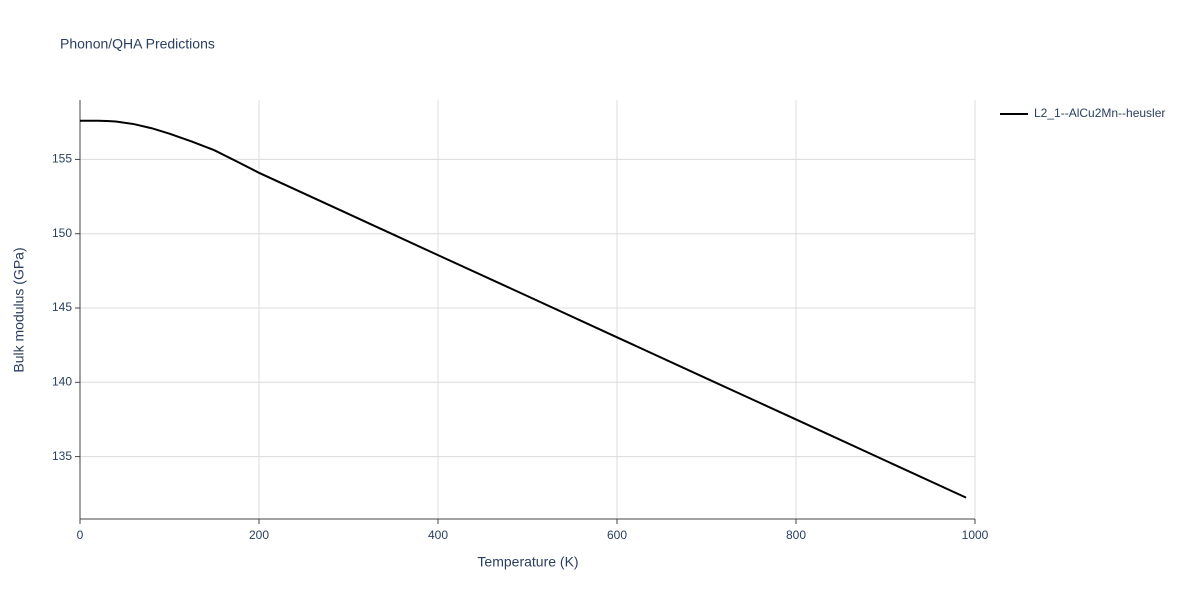 This screenshot has height=600, width=1200. What do you see at coordinates (62, 233) in the screenshot?
I see `y-tick-label: 150` at bounding box center [62, 233].